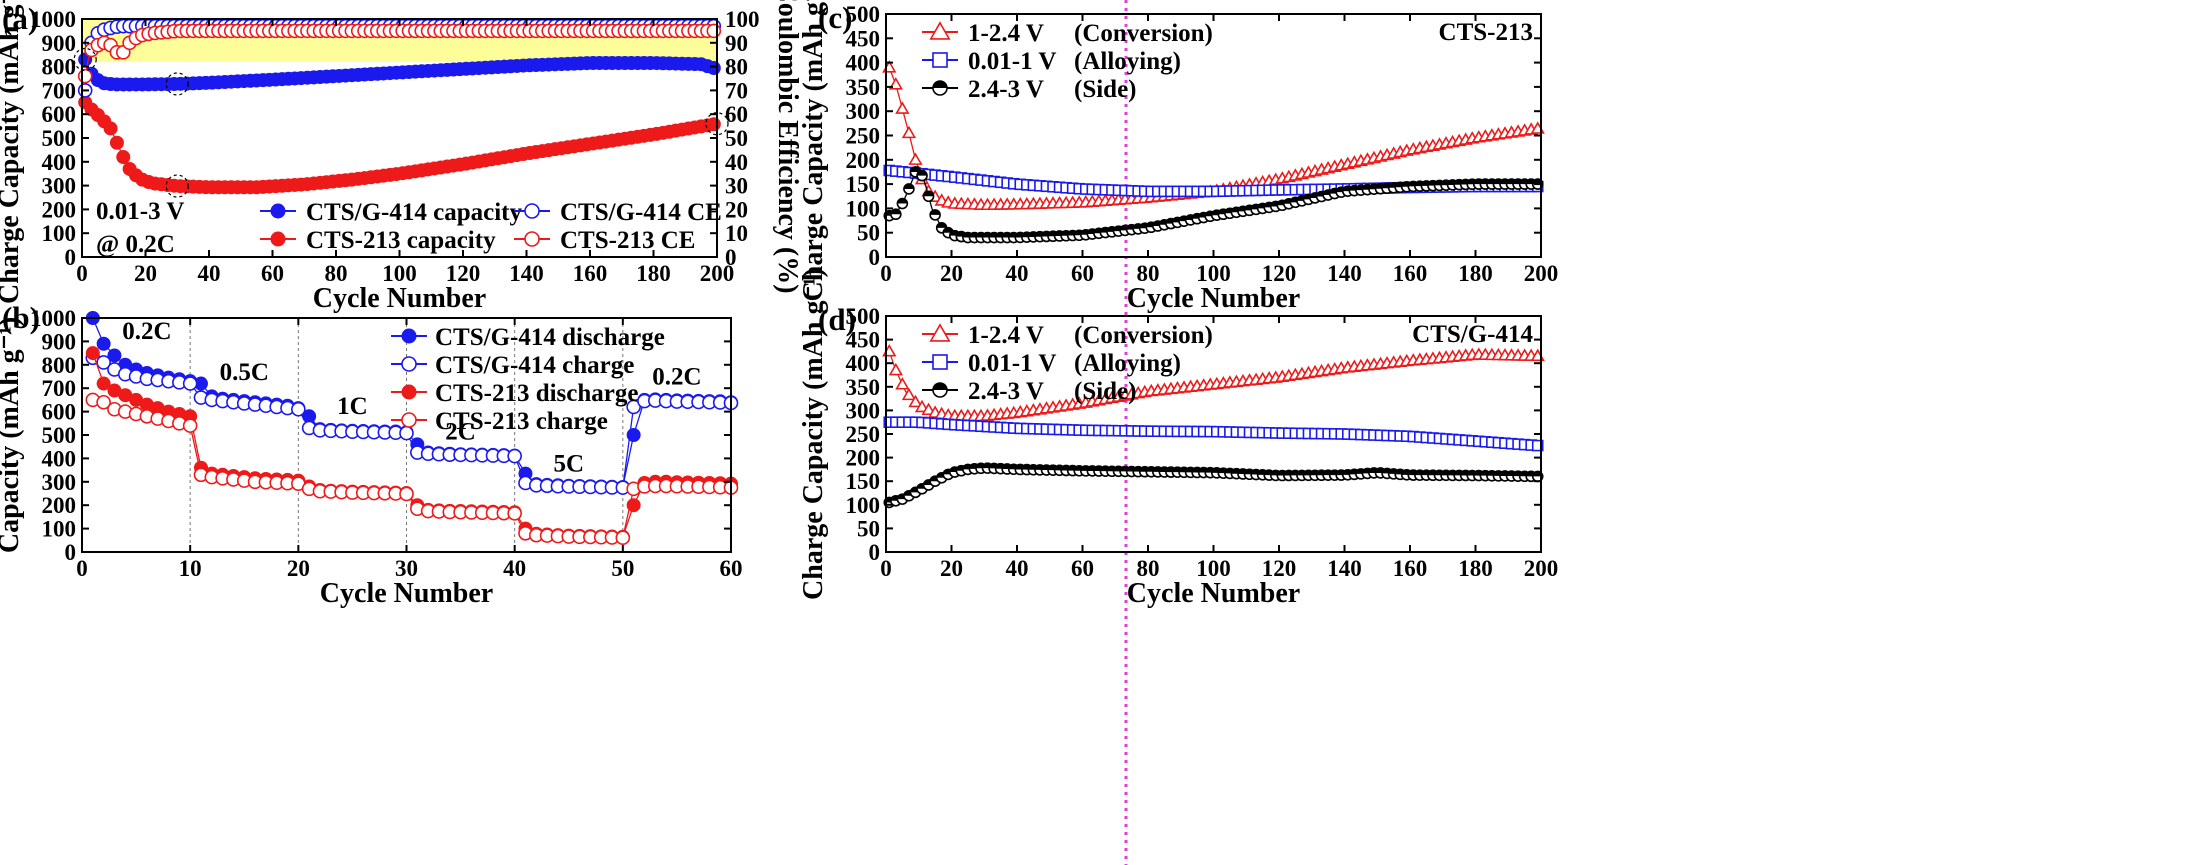 The width and height of the screenshot is (2208, 865). What do you see at coordinates (863, 136) in the screenshot?
I see `y-tick-label: 250` at bounding box center [863, 136].